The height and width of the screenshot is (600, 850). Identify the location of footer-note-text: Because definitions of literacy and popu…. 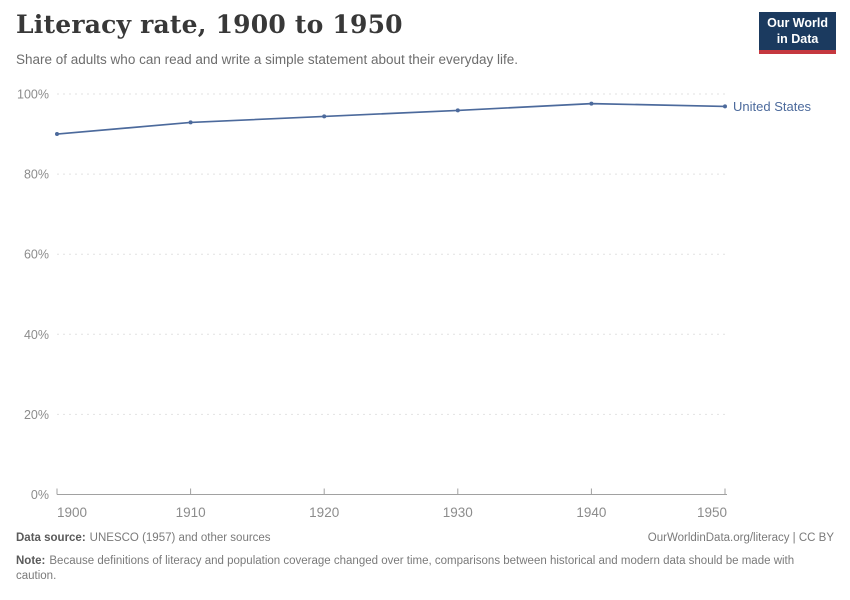
(405, 568).